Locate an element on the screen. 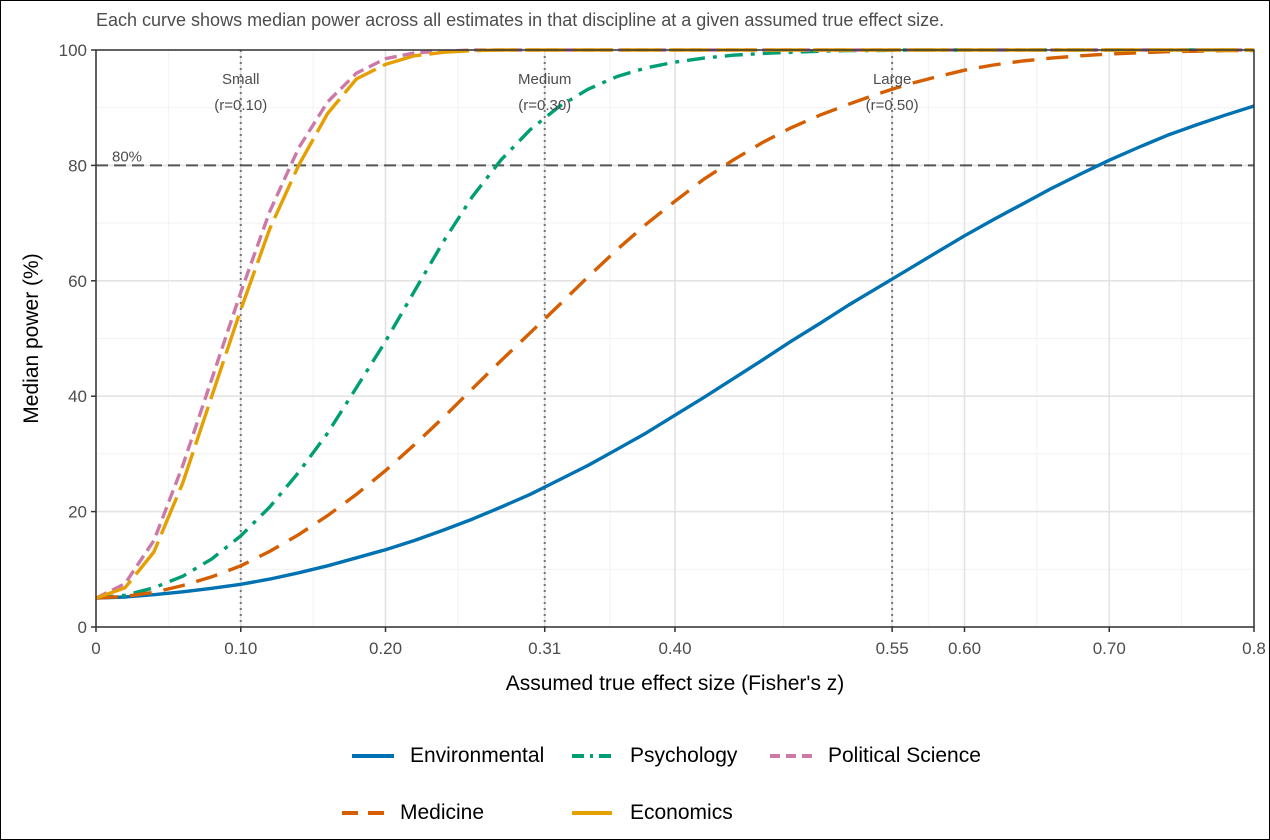 Image resolution: width=1270 pixels, height=840 pixels. ref-label-0-name: Small is located at coordinates (241, 79).